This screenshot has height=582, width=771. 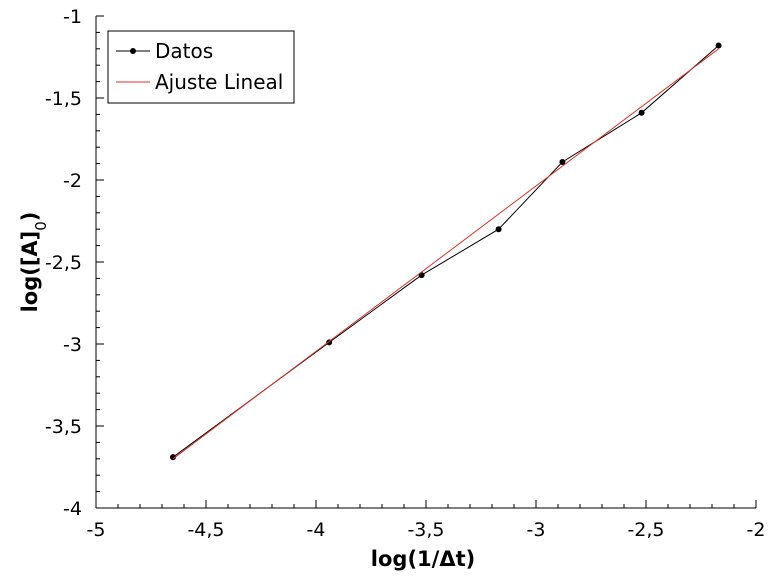 What do you see at coordinates (645, 530) in the screenshot?
I see `x-tick-label: -2,5` at bounding box center [645, 530].